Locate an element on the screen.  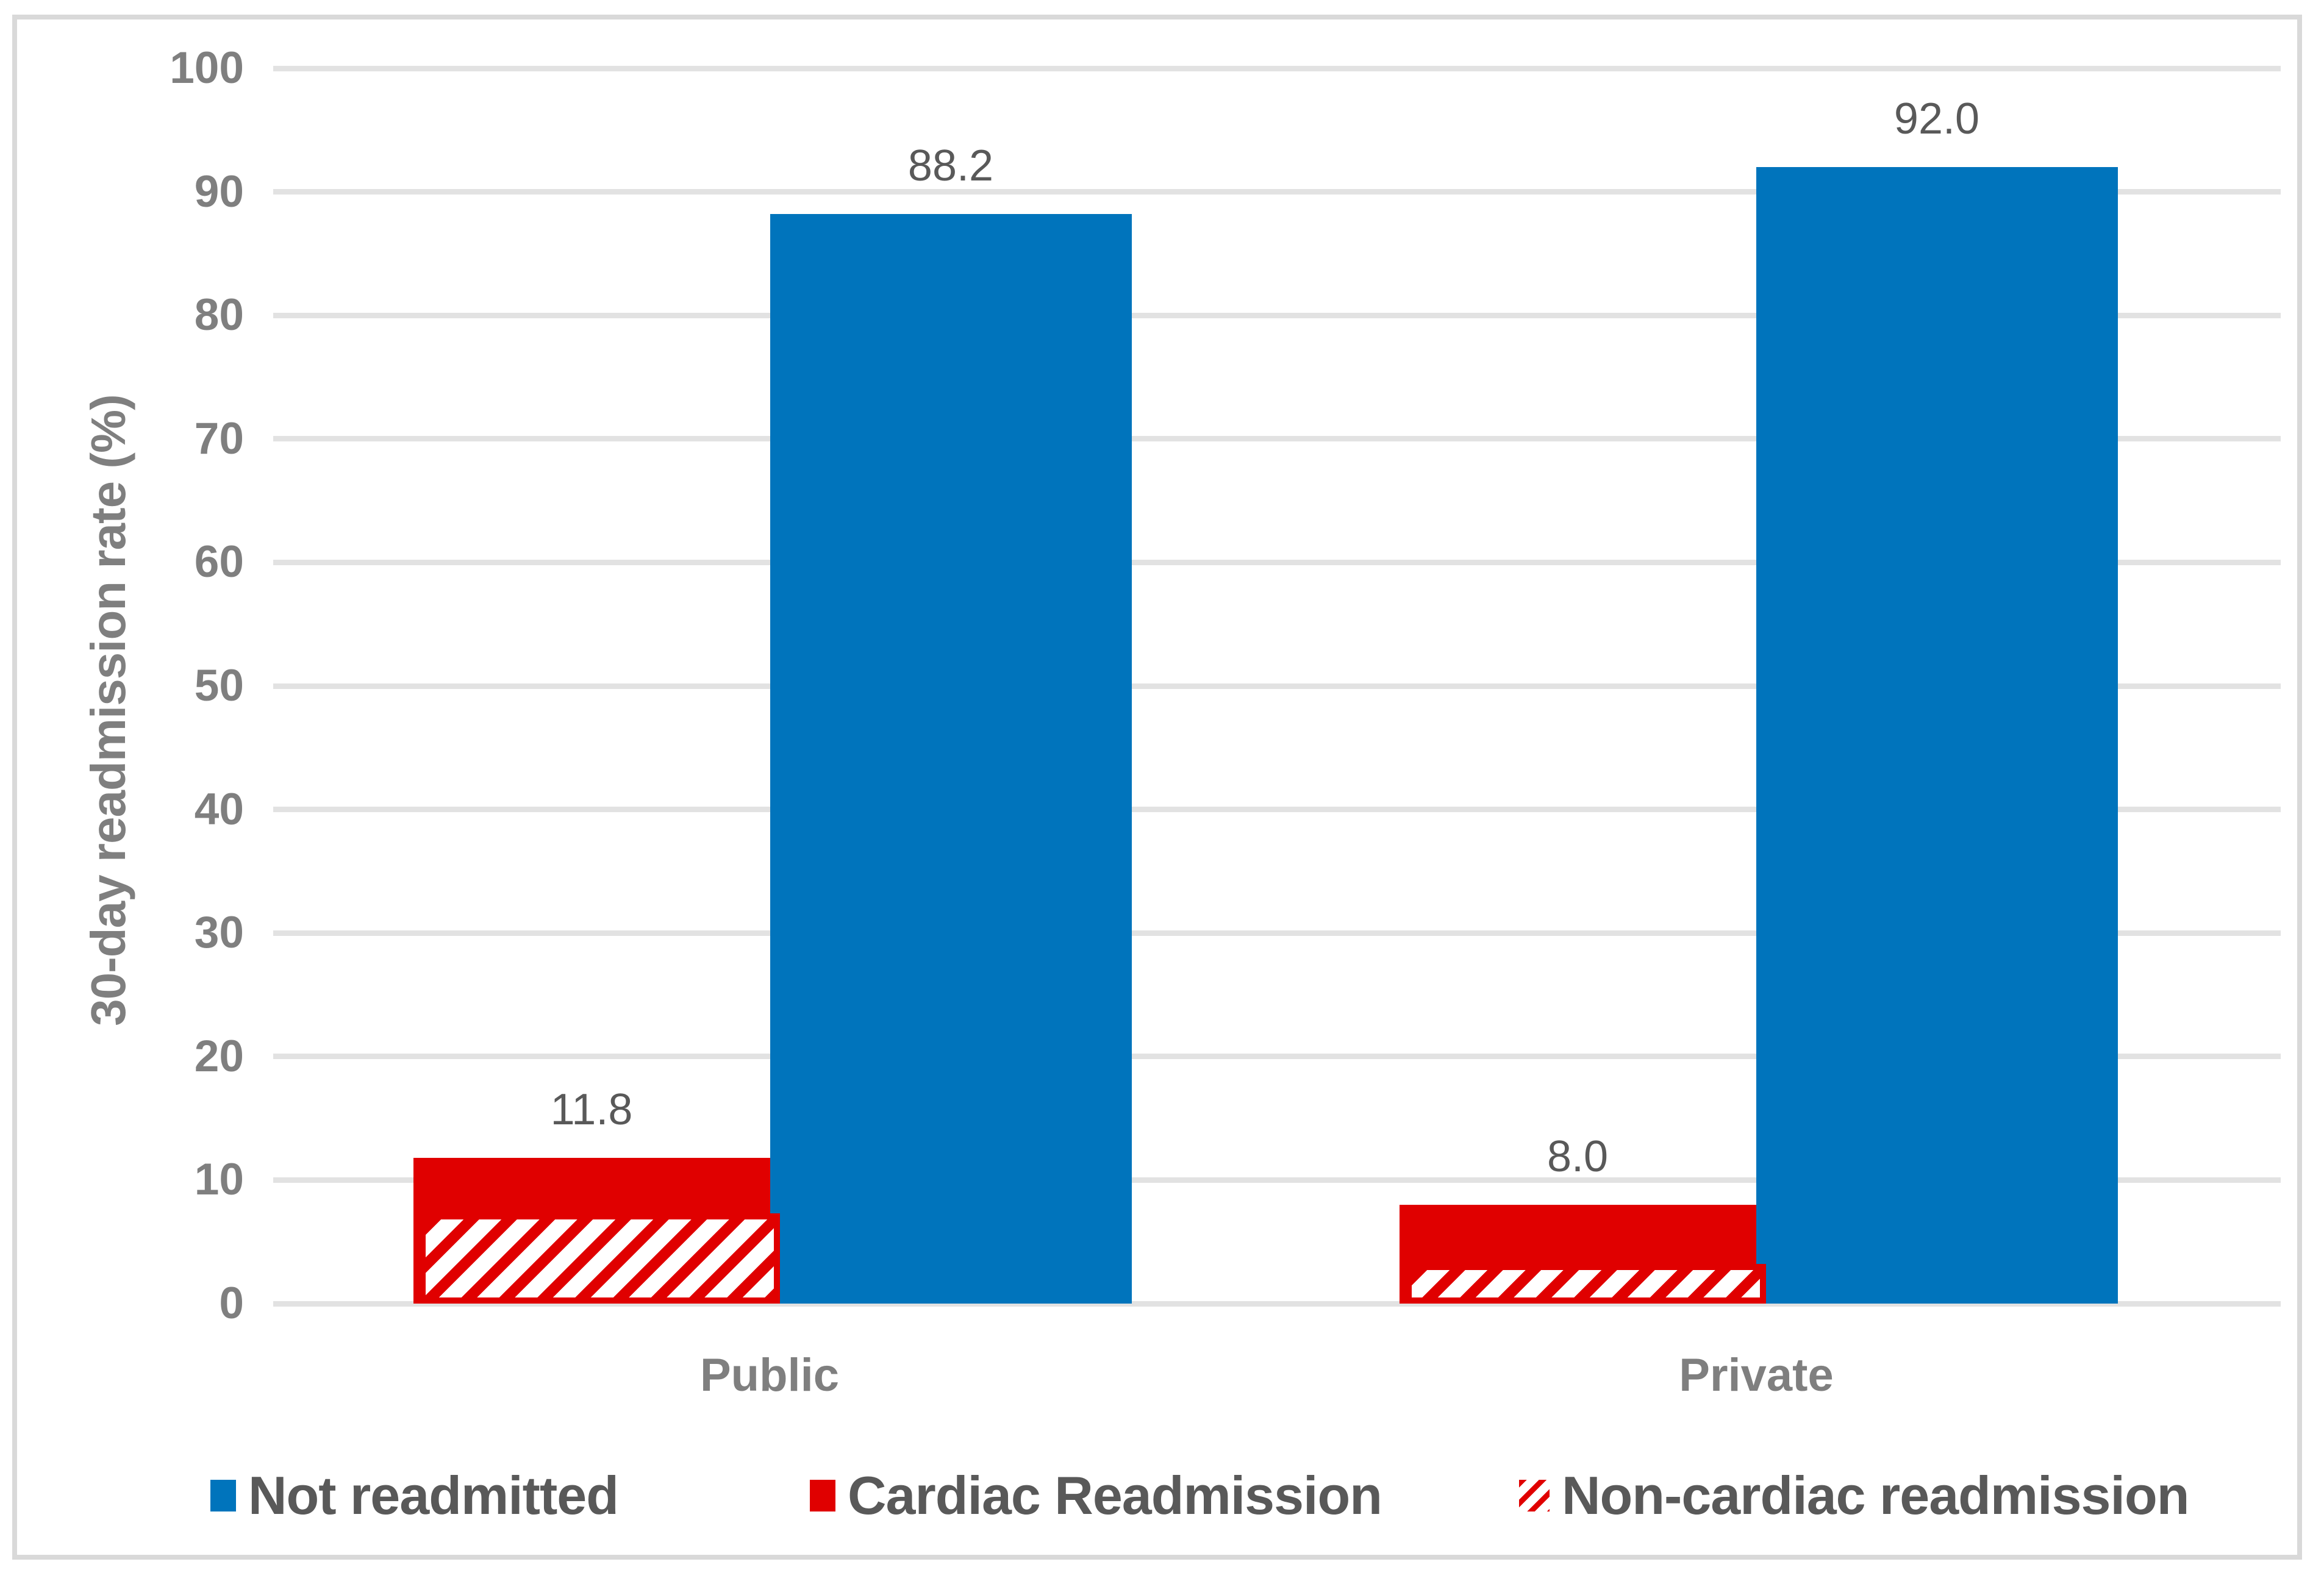
legend-marker-blue-square is located at coordinates (223, 1495).